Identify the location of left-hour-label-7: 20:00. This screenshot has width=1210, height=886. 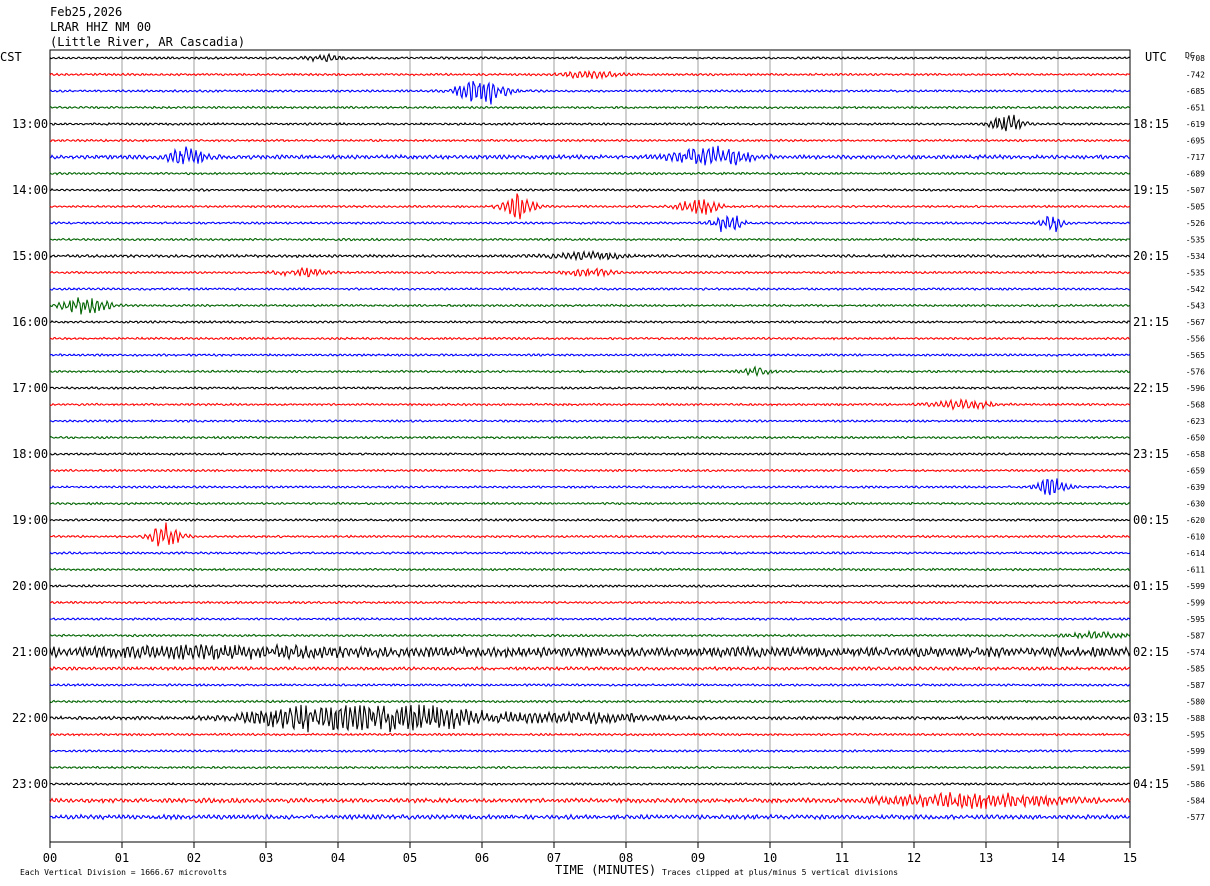
(30, 586).